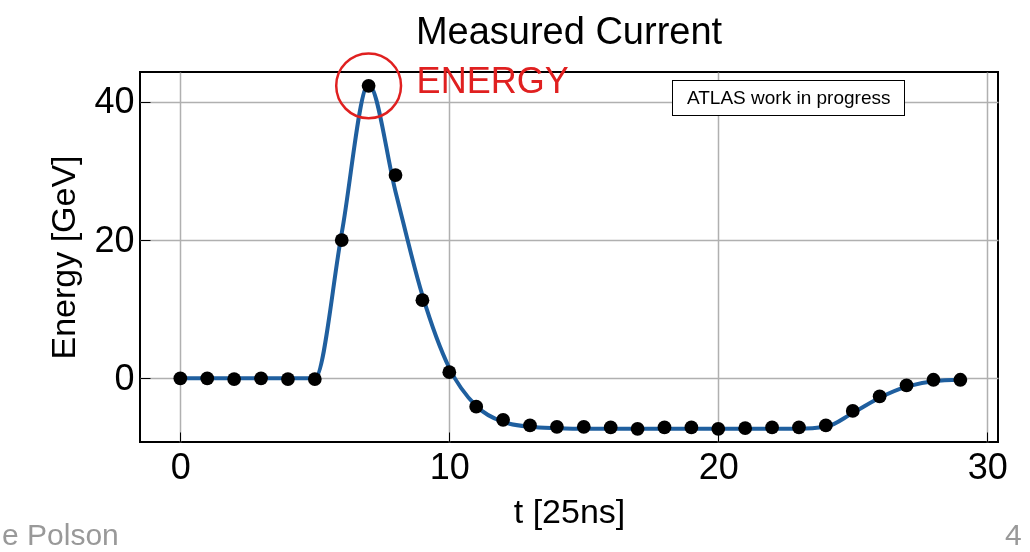 This screenshot has width=1030, height=552. Describe the element at coordinates (569, 31) in the screenshot. I see `chart-title: Measured Current` at that location.